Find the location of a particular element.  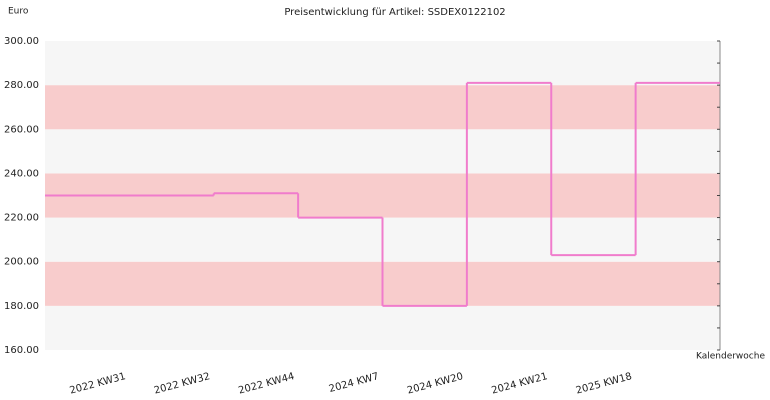

y-tick-label: 260.00 is located at coordinates (21, 129).